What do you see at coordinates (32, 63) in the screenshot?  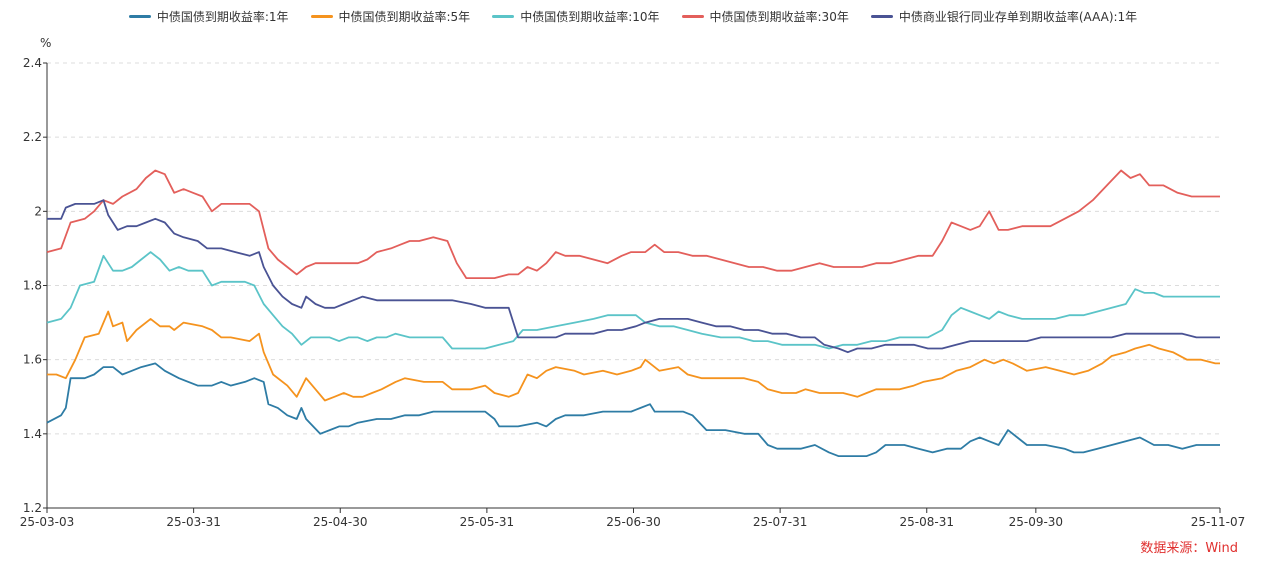 I see `y-tick-label: 2.4` at bounding box center [32, 63].